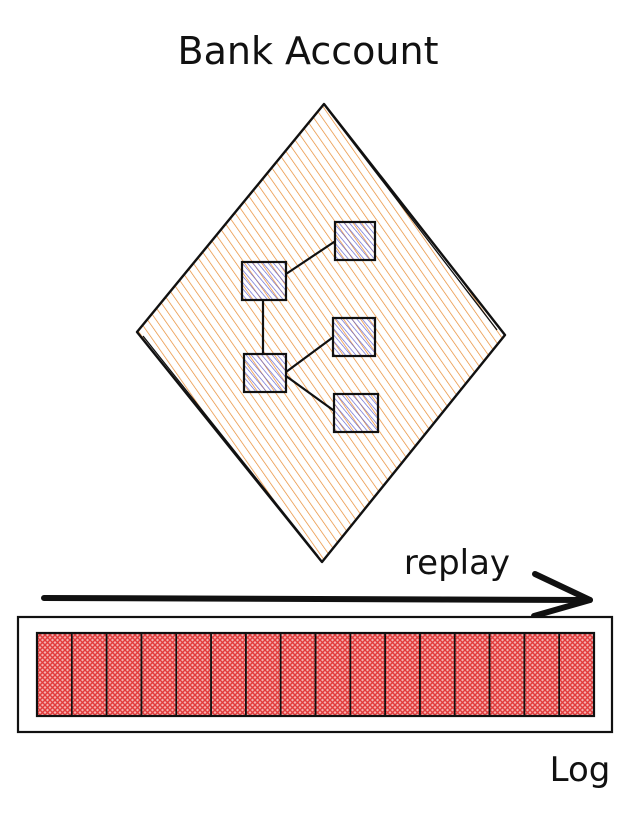 The height and width of the screenshot is (816, 633). Describe the element at coordinates (354, 337) in the screenshot. I see `entity-node-right` at that location.